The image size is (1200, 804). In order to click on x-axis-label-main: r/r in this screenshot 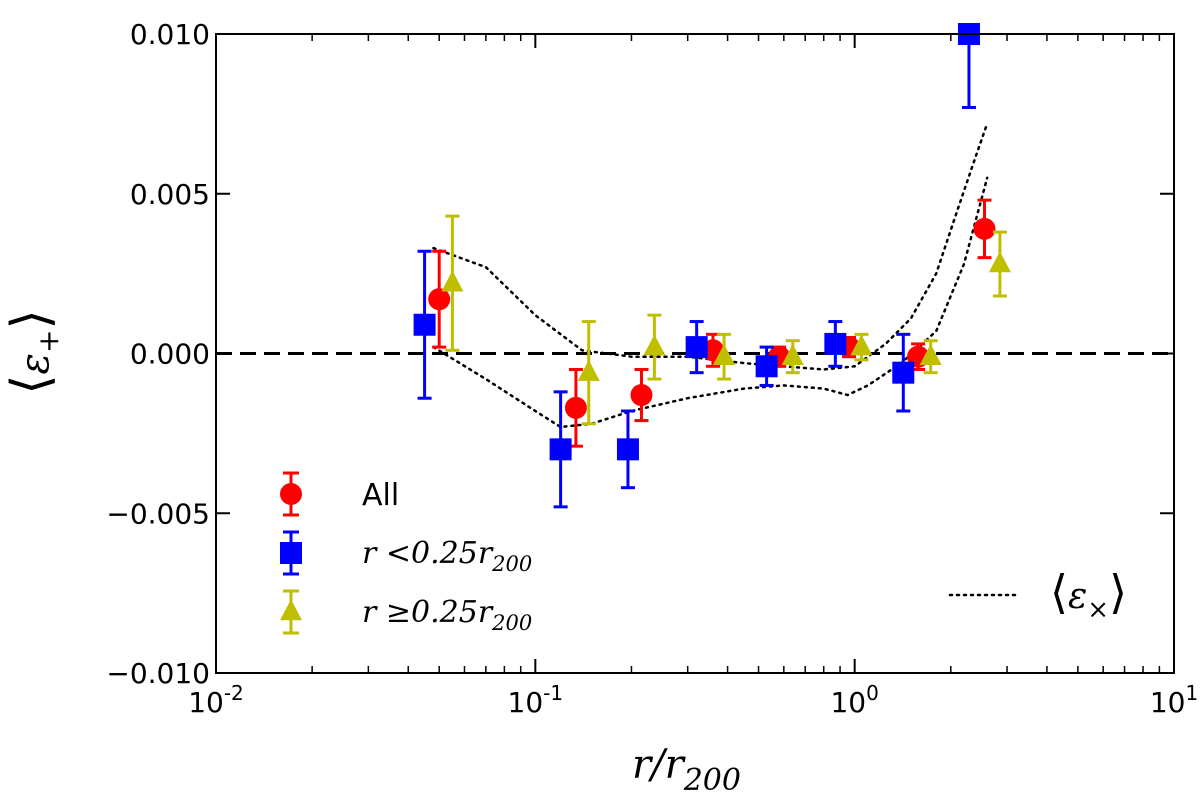, I will do `click(659, 765)`.